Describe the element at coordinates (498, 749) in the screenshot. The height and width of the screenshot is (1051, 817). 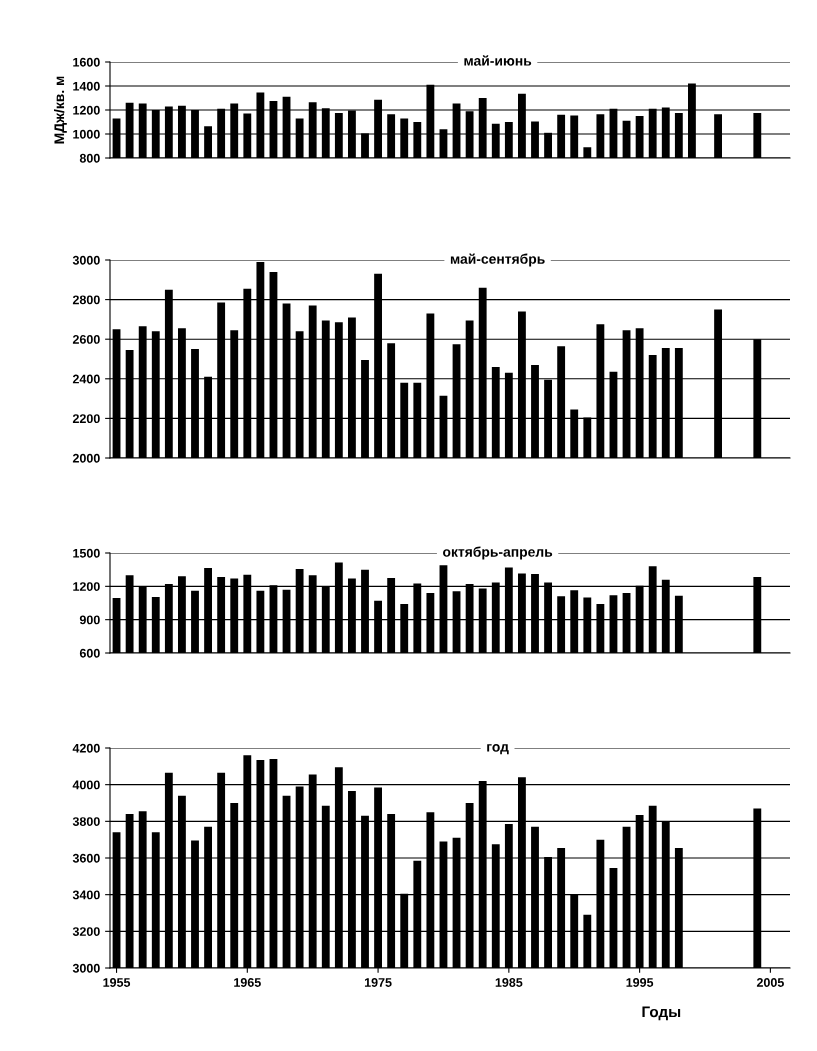
I see `chart-title: год` at that location.